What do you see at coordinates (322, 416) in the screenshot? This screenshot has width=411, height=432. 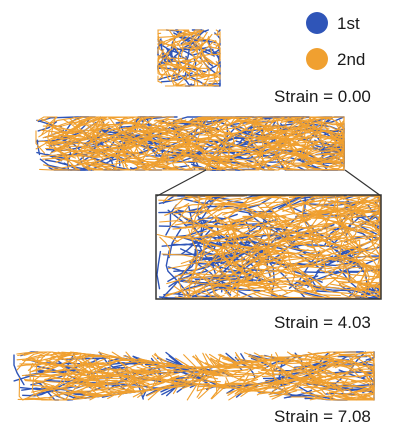 I see `strain-label-2: Strain = 7.08` at bounding box center [322, 416].